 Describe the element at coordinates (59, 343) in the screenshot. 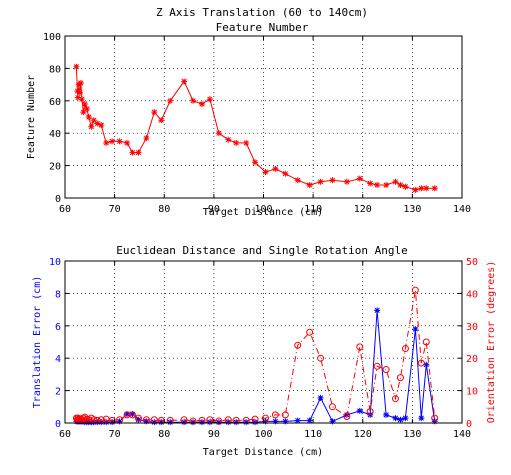

I see `chart2-left-y-ticks: 0 2 4 6 8 10` at that location.